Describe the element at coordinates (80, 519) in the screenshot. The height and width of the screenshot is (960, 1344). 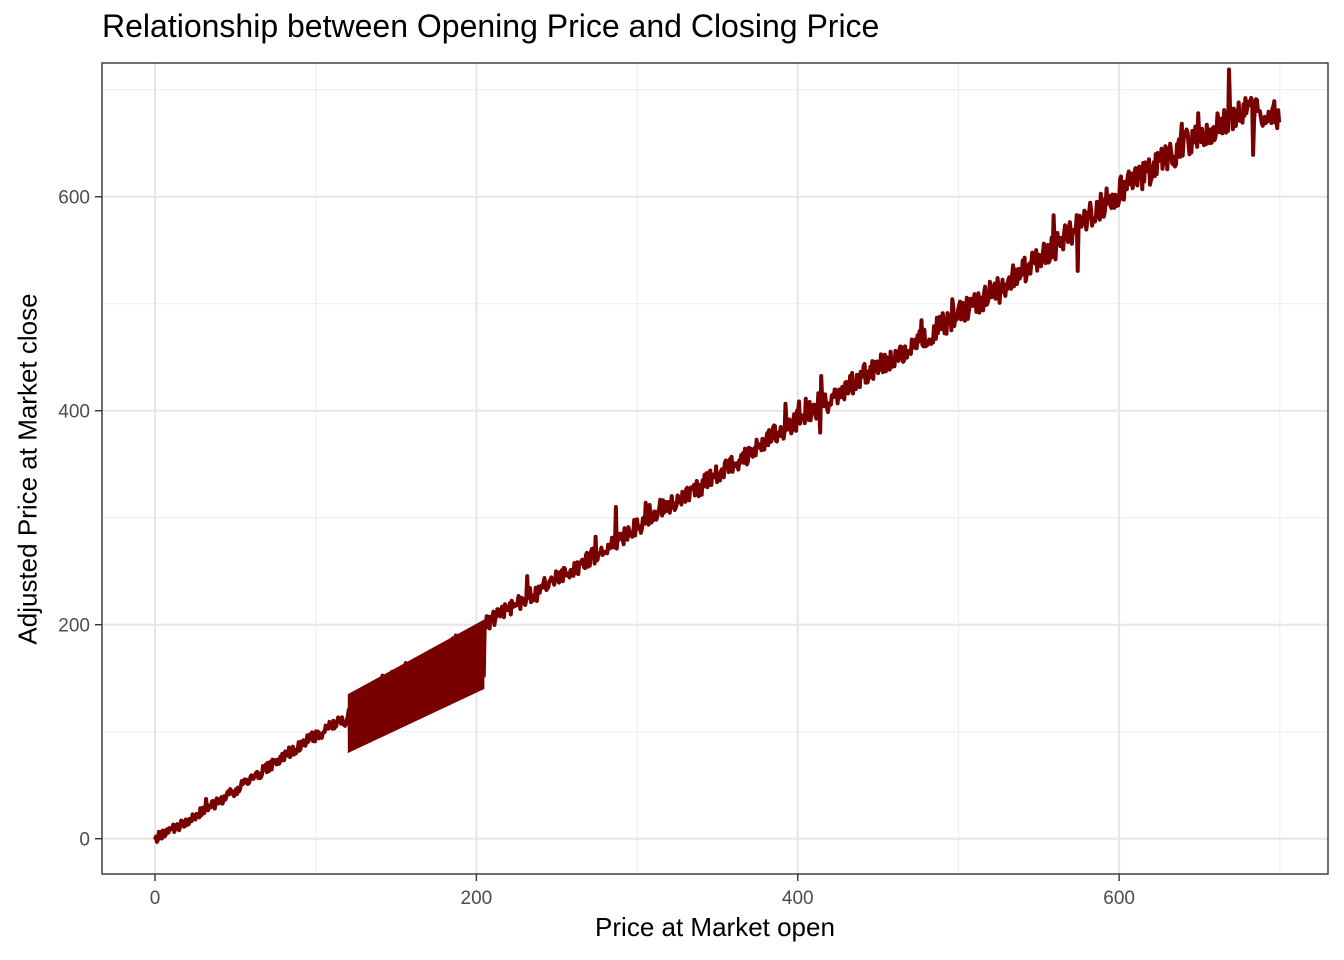
I see `y-axis-ticks: 0 200 400 600` at that location.